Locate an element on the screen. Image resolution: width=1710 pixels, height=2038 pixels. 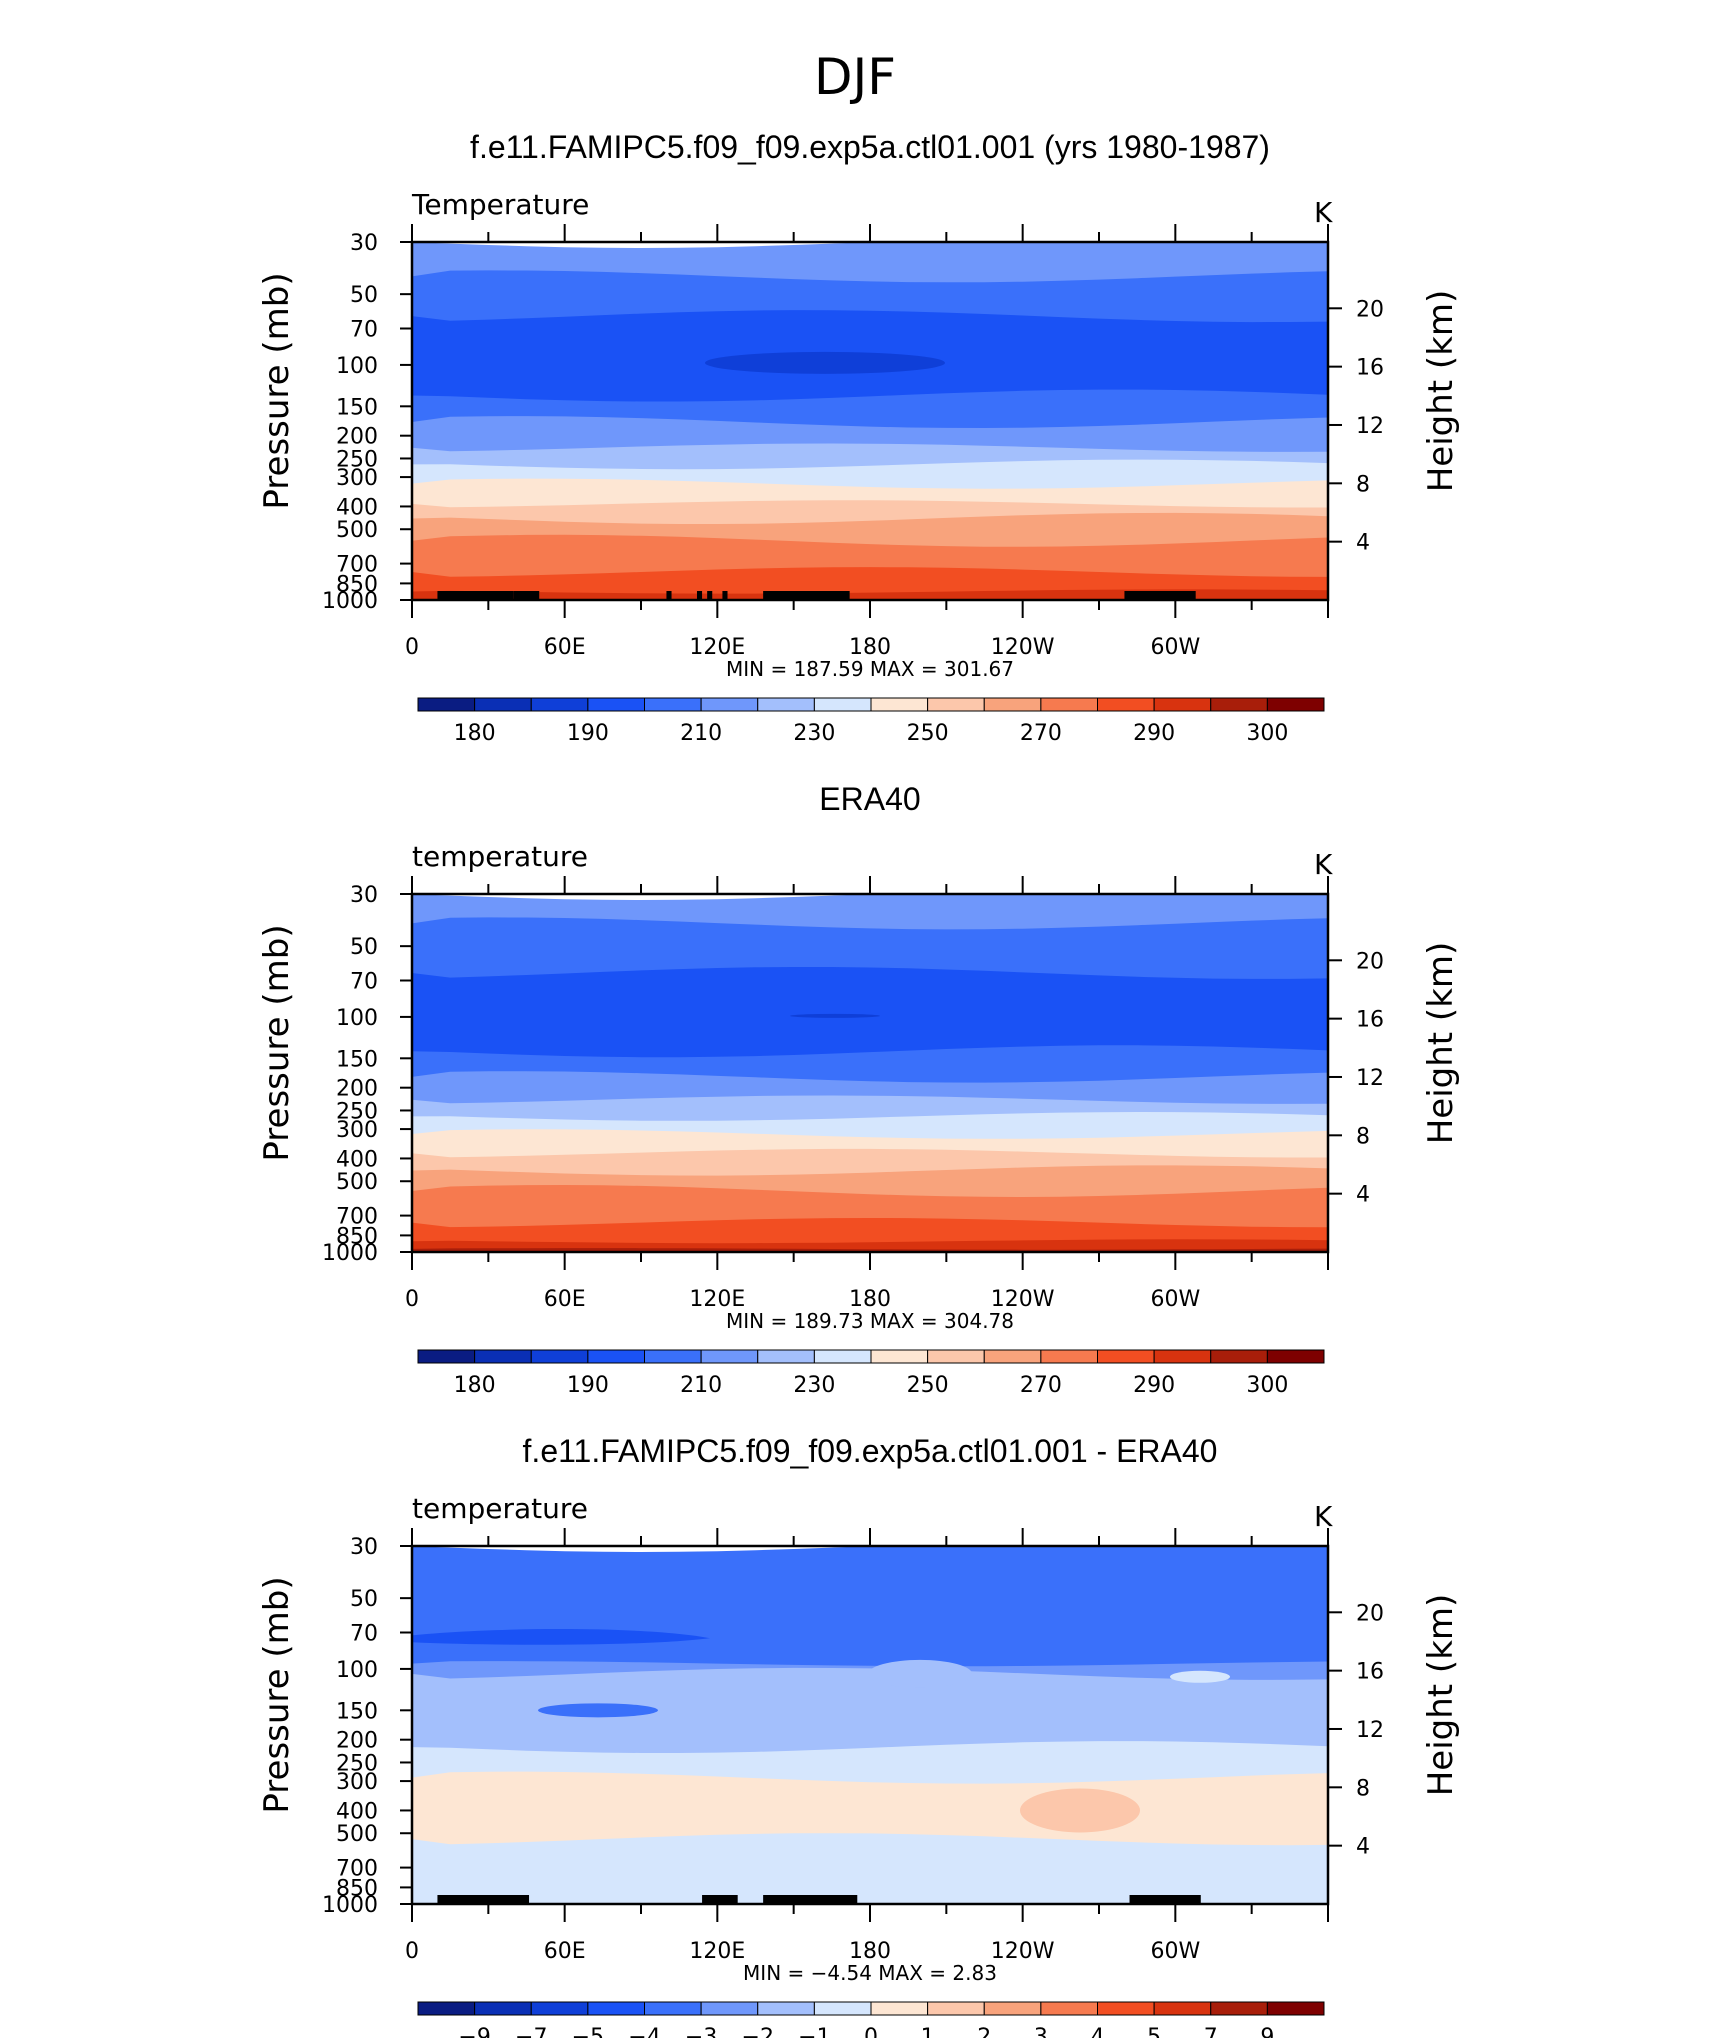
y-tick-label: 100 is located at coordinates (357, 1018).